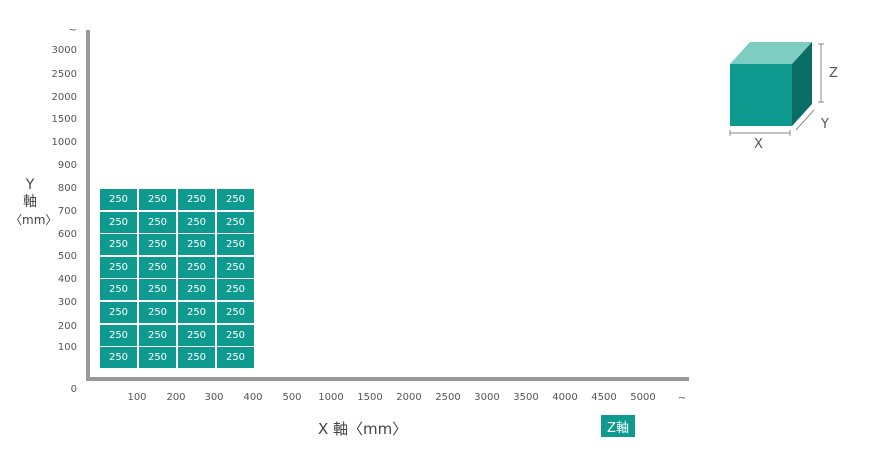 The width and height of the screenshot is (875, 467). Describe the element at coordinates (363, 429) in the screenshot. I see `x-axis-label: X 軸〈mm〉` at that location.